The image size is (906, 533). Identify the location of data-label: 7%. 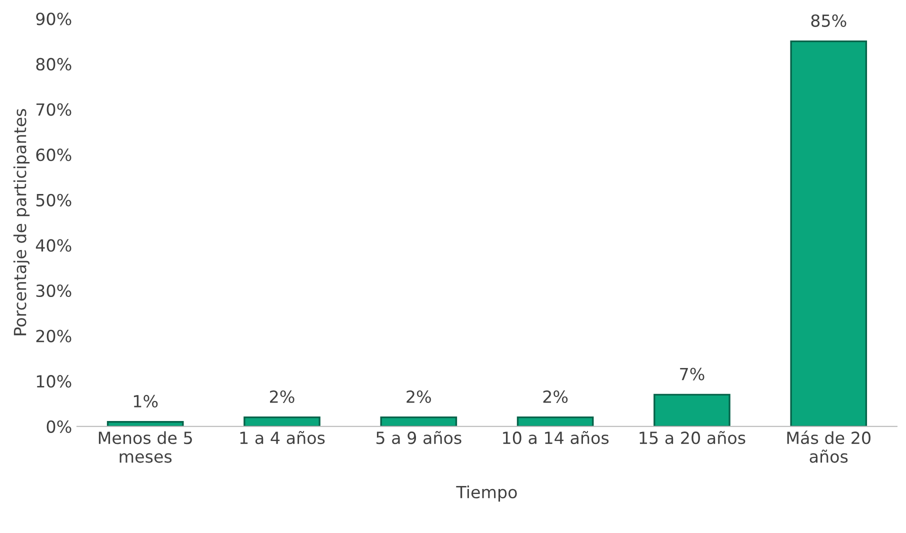
(692, 374).